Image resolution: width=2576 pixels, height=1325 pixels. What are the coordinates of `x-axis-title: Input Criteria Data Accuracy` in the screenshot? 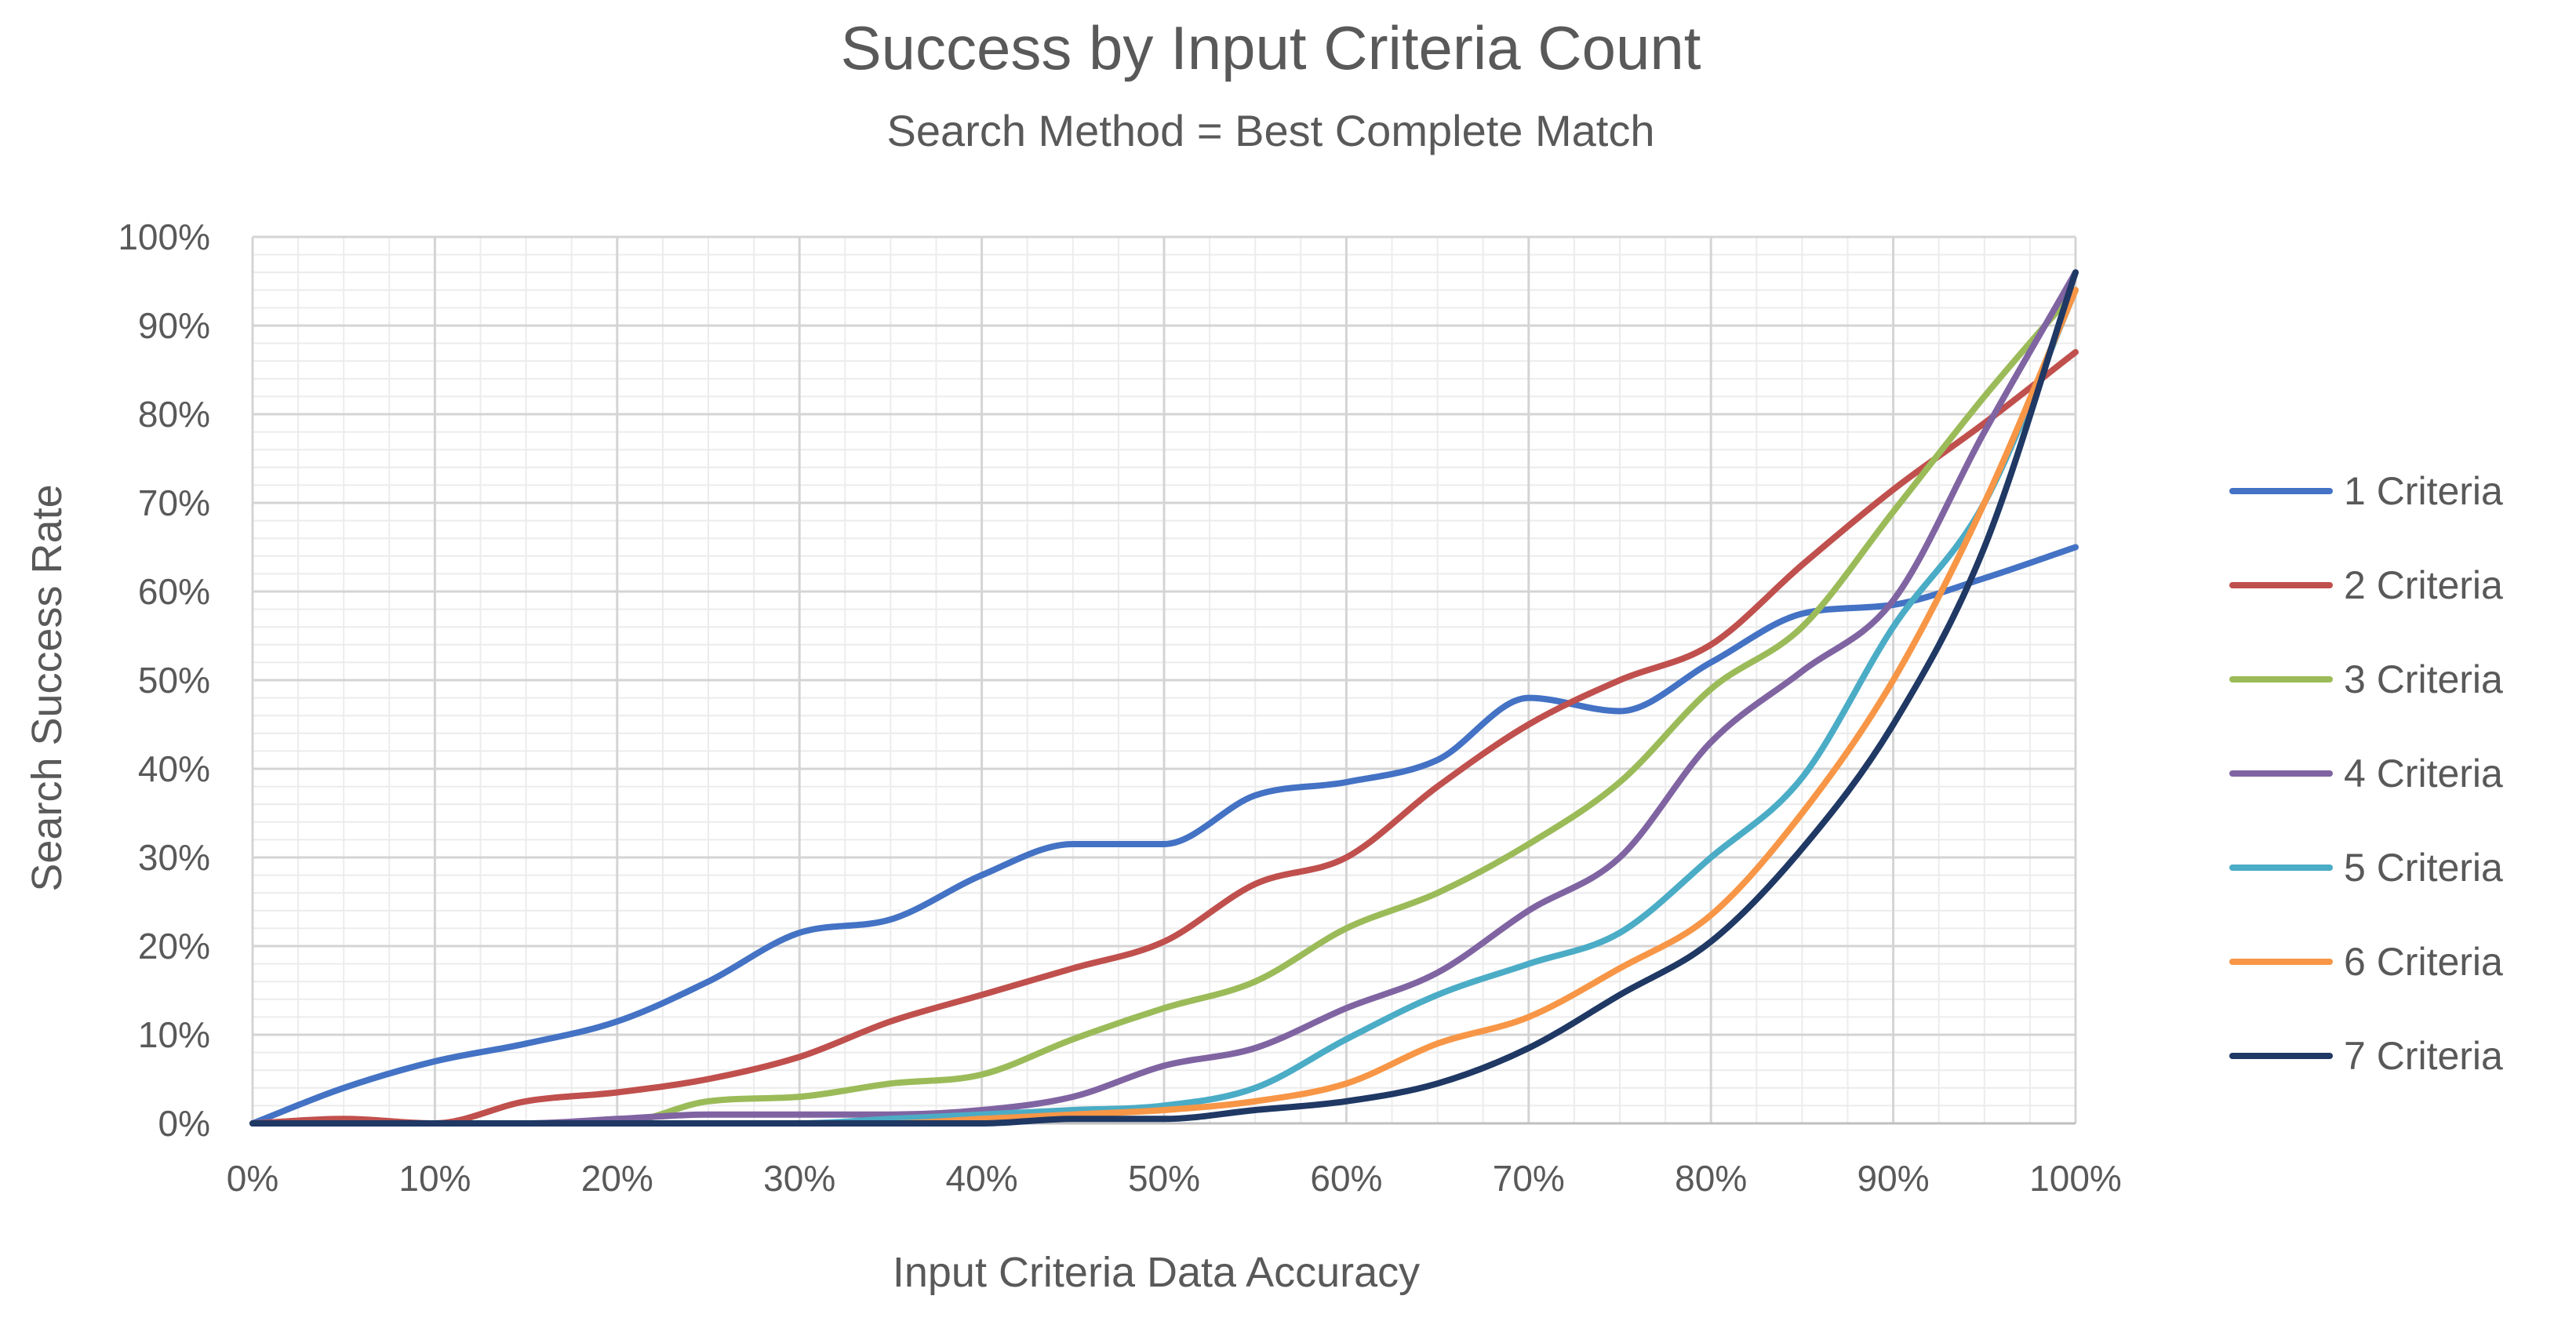 It's located at (1156, 1273).